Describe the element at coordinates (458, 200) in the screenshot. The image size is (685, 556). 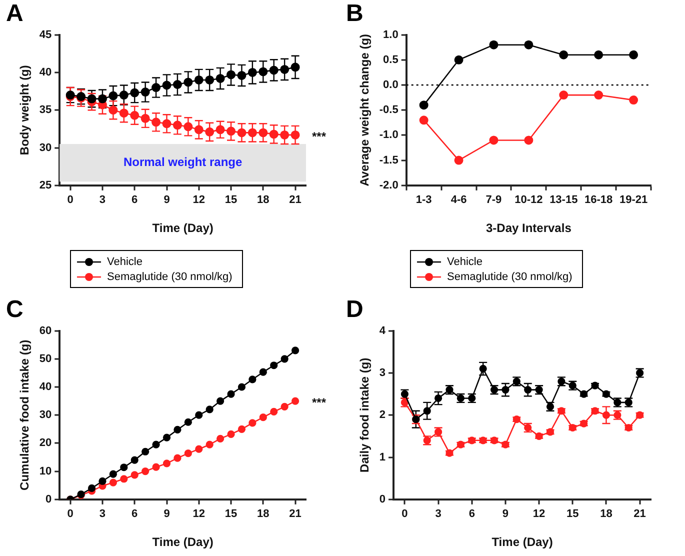
I see `x-tick-label: 4-6` at that location.